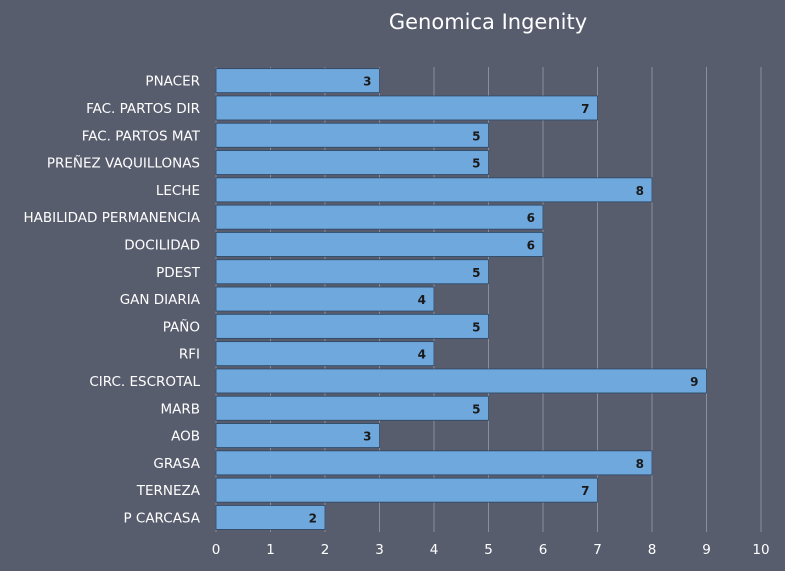 The width and height of the screenshot is (785, 571). What do you see at coordinates (160, 300) in the screenshot?
I see `category-label-9: GAN DIARIA` at bounding box center [160, 300].